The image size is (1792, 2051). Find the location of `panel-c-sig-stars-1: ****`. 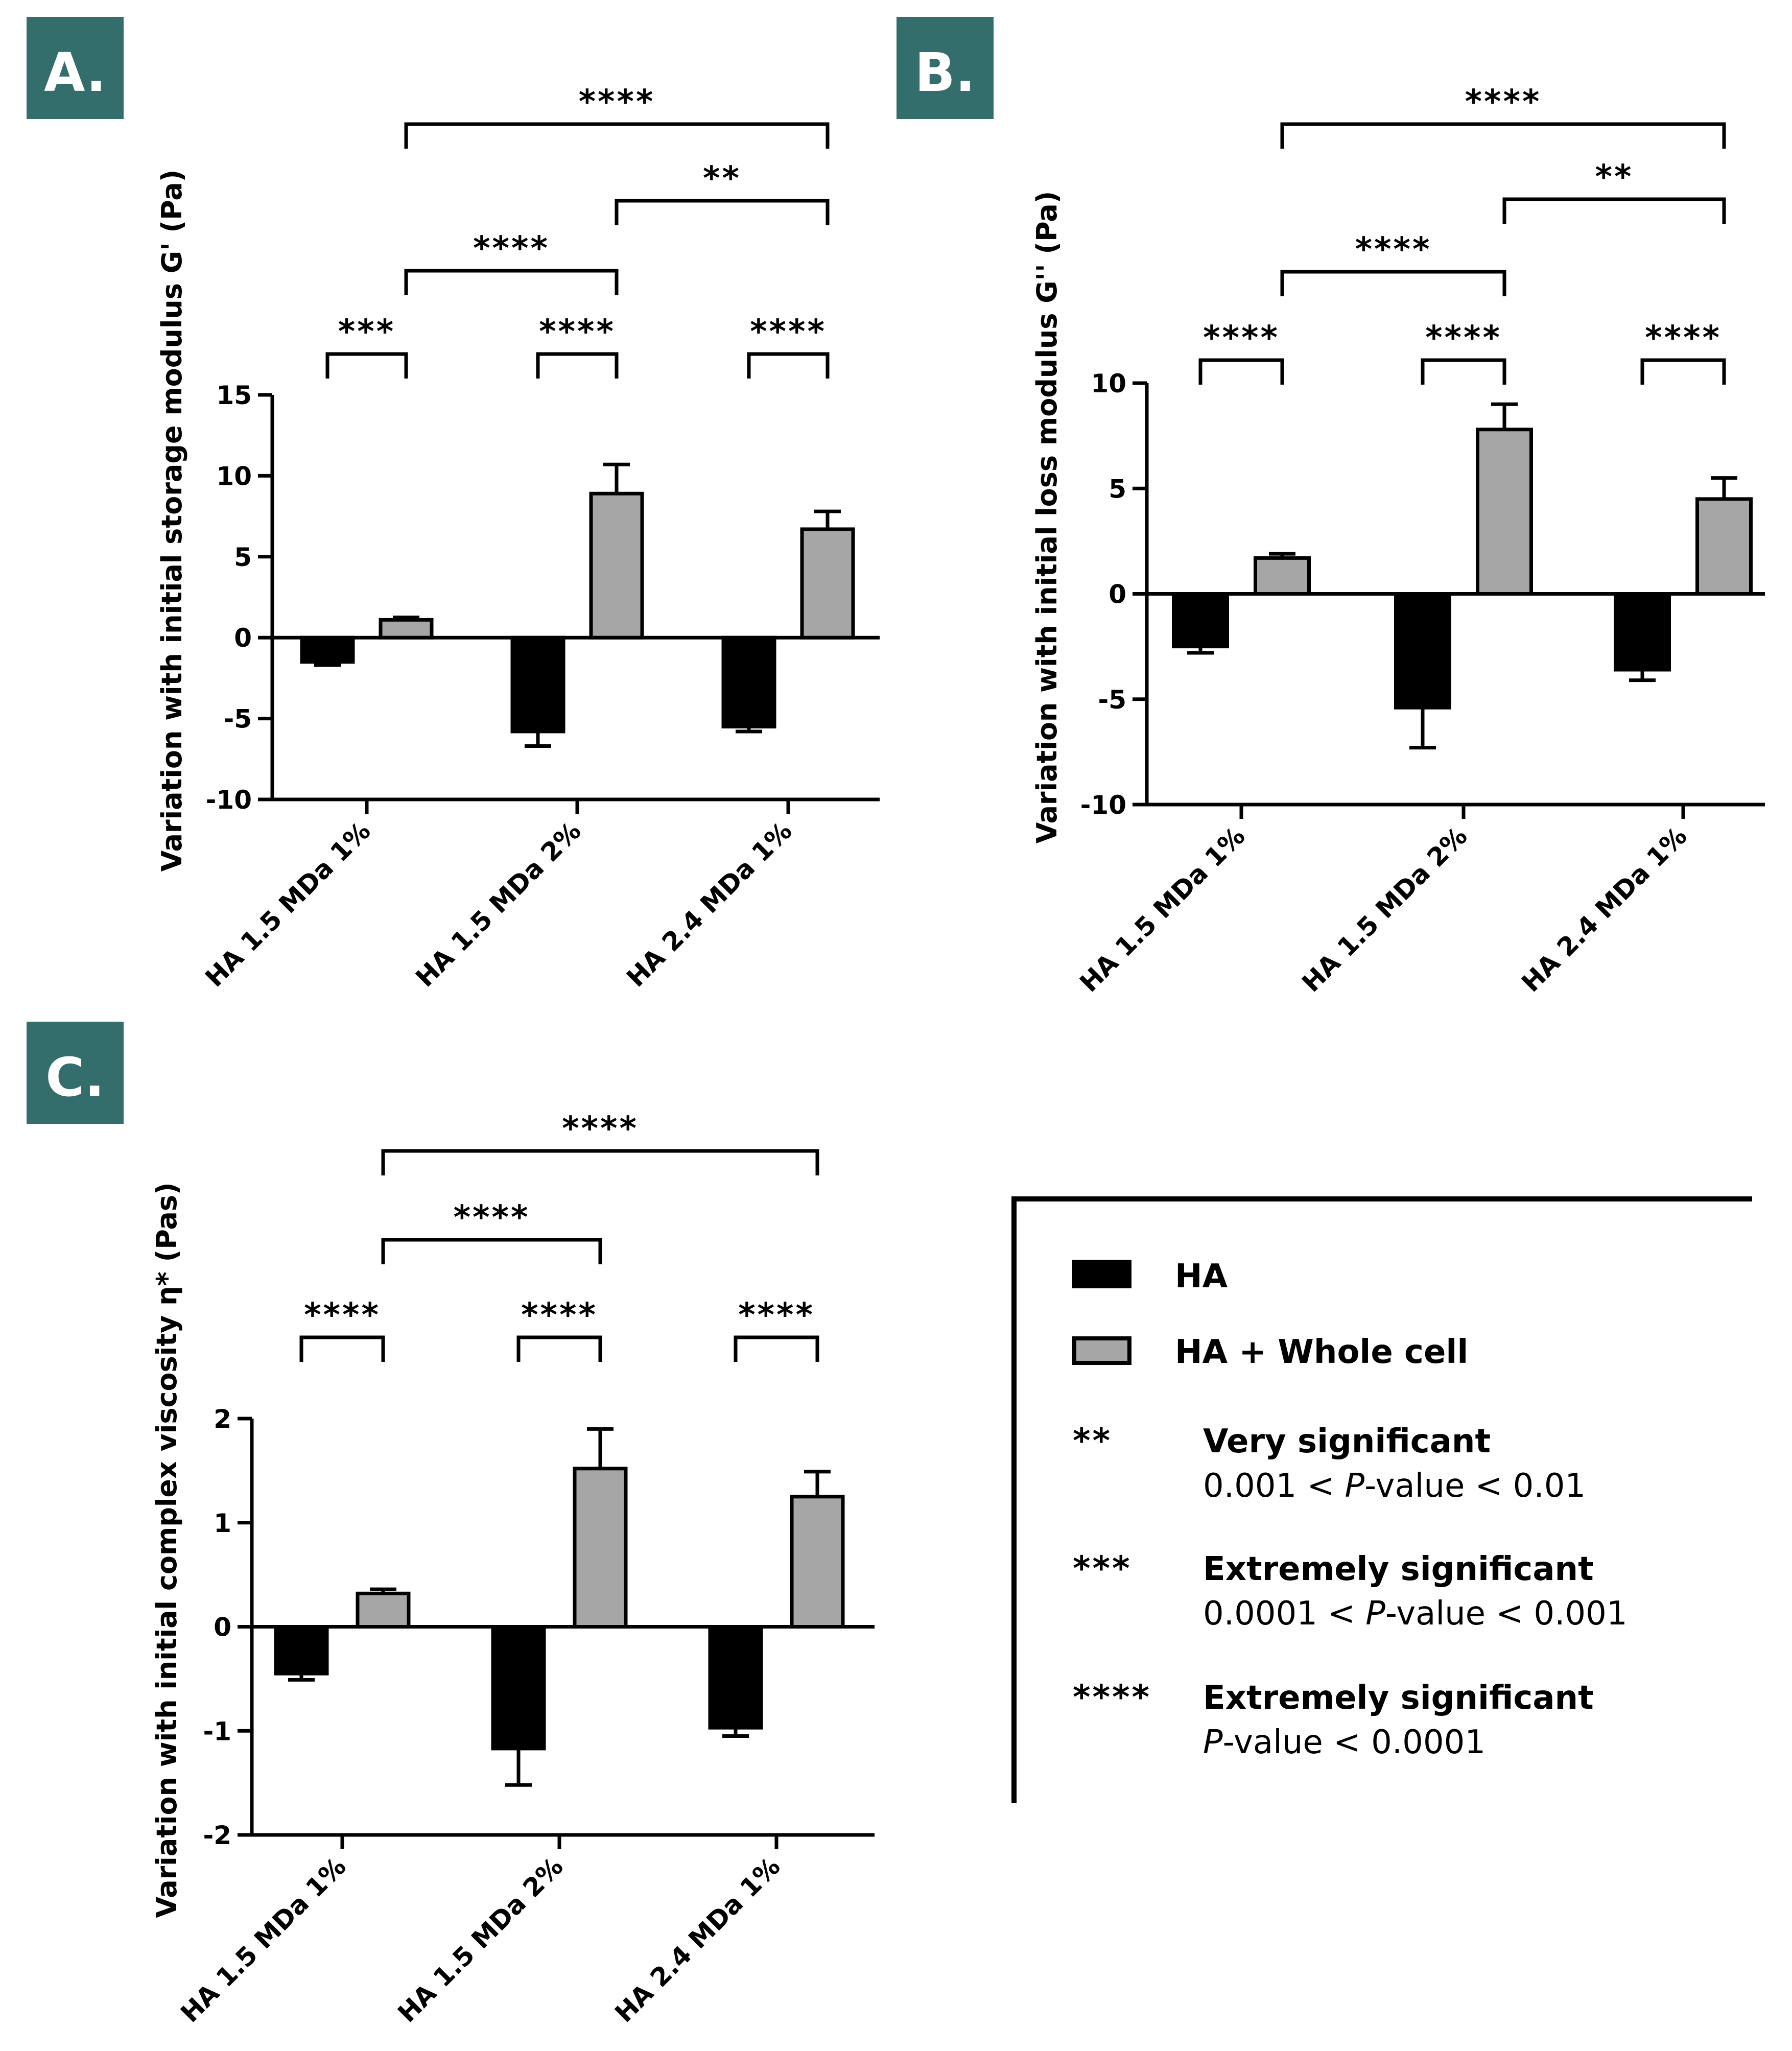

panel-c-sig-stars-1: **** is located at coordinates (559, 1315).